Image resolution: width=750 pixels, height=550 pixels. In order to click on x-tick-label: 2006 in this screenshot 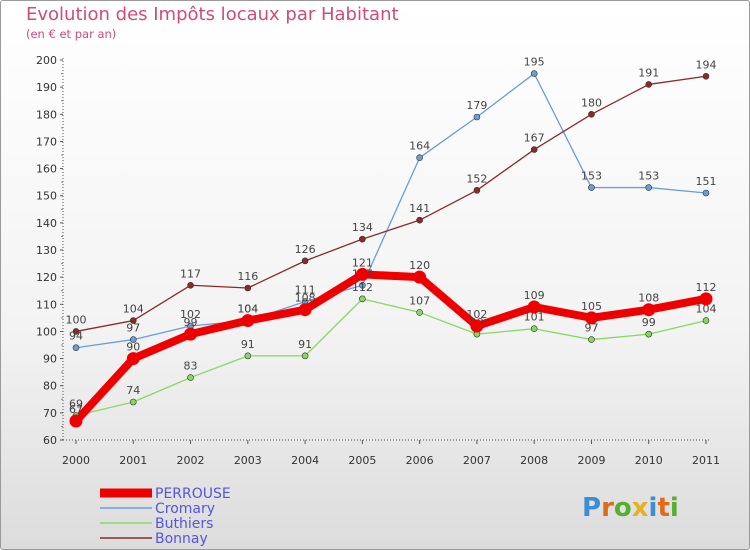, I will do `click(420, 460)`.